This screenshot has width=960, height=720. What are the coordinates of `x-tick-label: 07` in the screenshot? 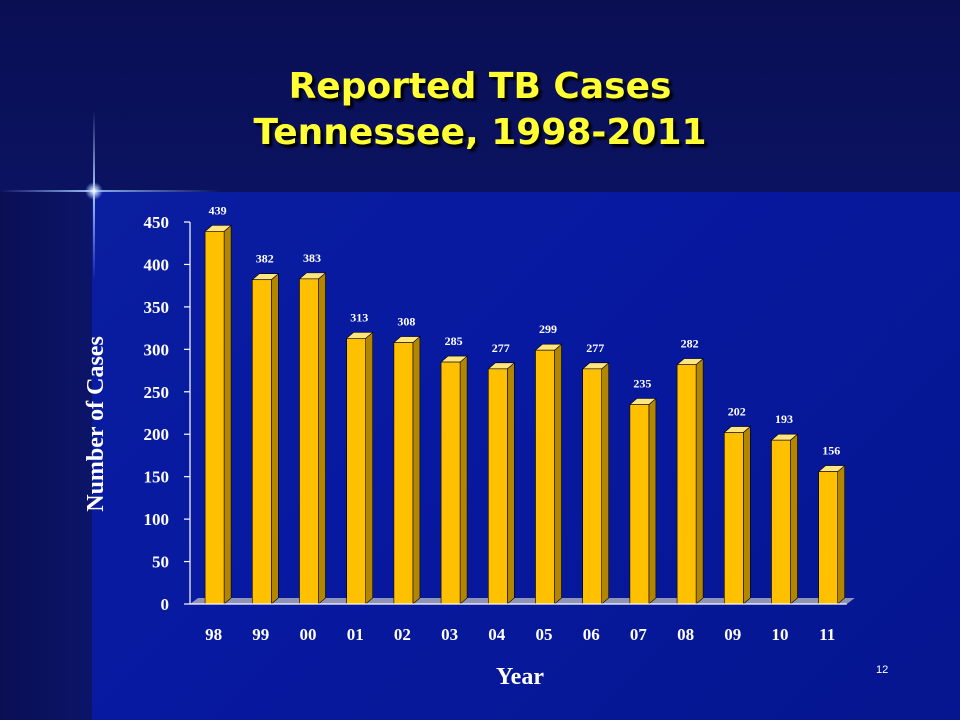 It's located at (639, 634).